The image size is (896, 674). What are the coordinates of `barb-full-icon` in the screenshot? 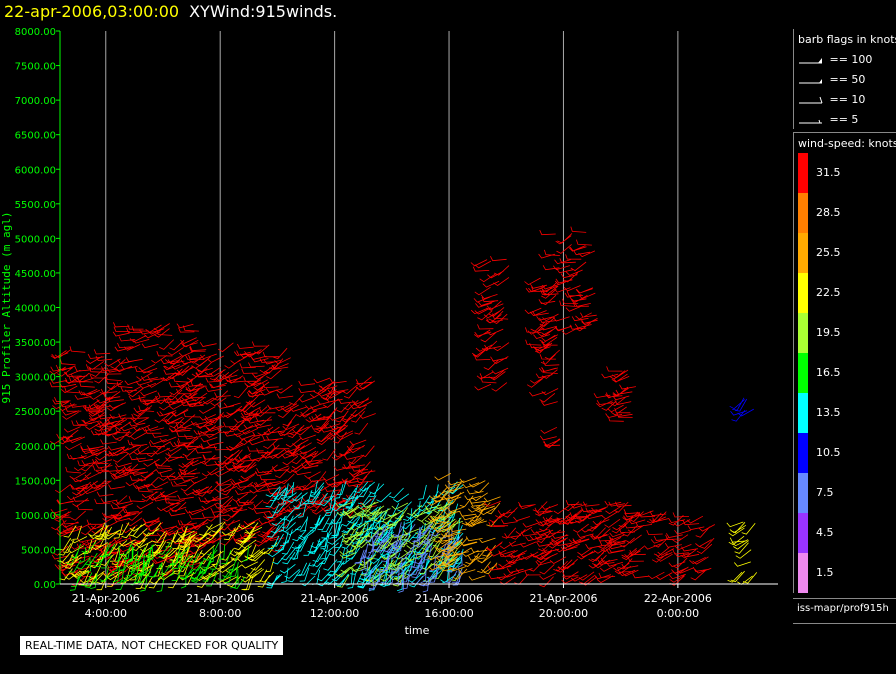 It's located at (811, 100).